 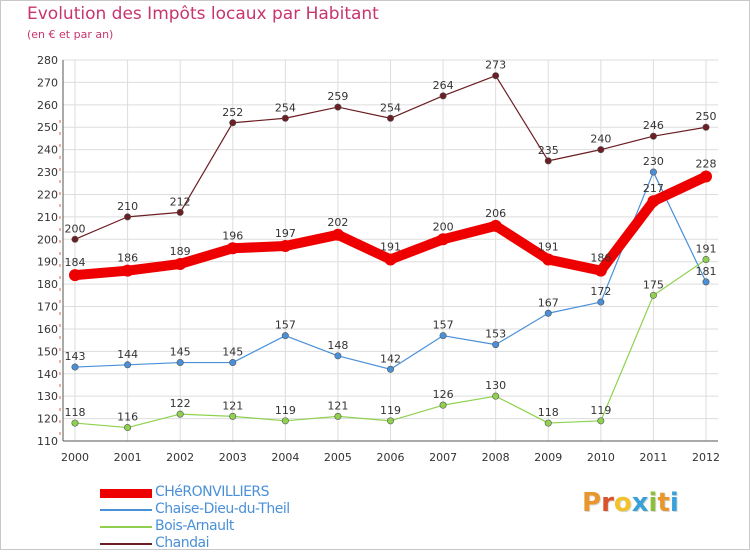 What do you see at coordinates (47, 127) in the screenshot?
I see `y-tick-label: 250` at bounding box center [47, 127].